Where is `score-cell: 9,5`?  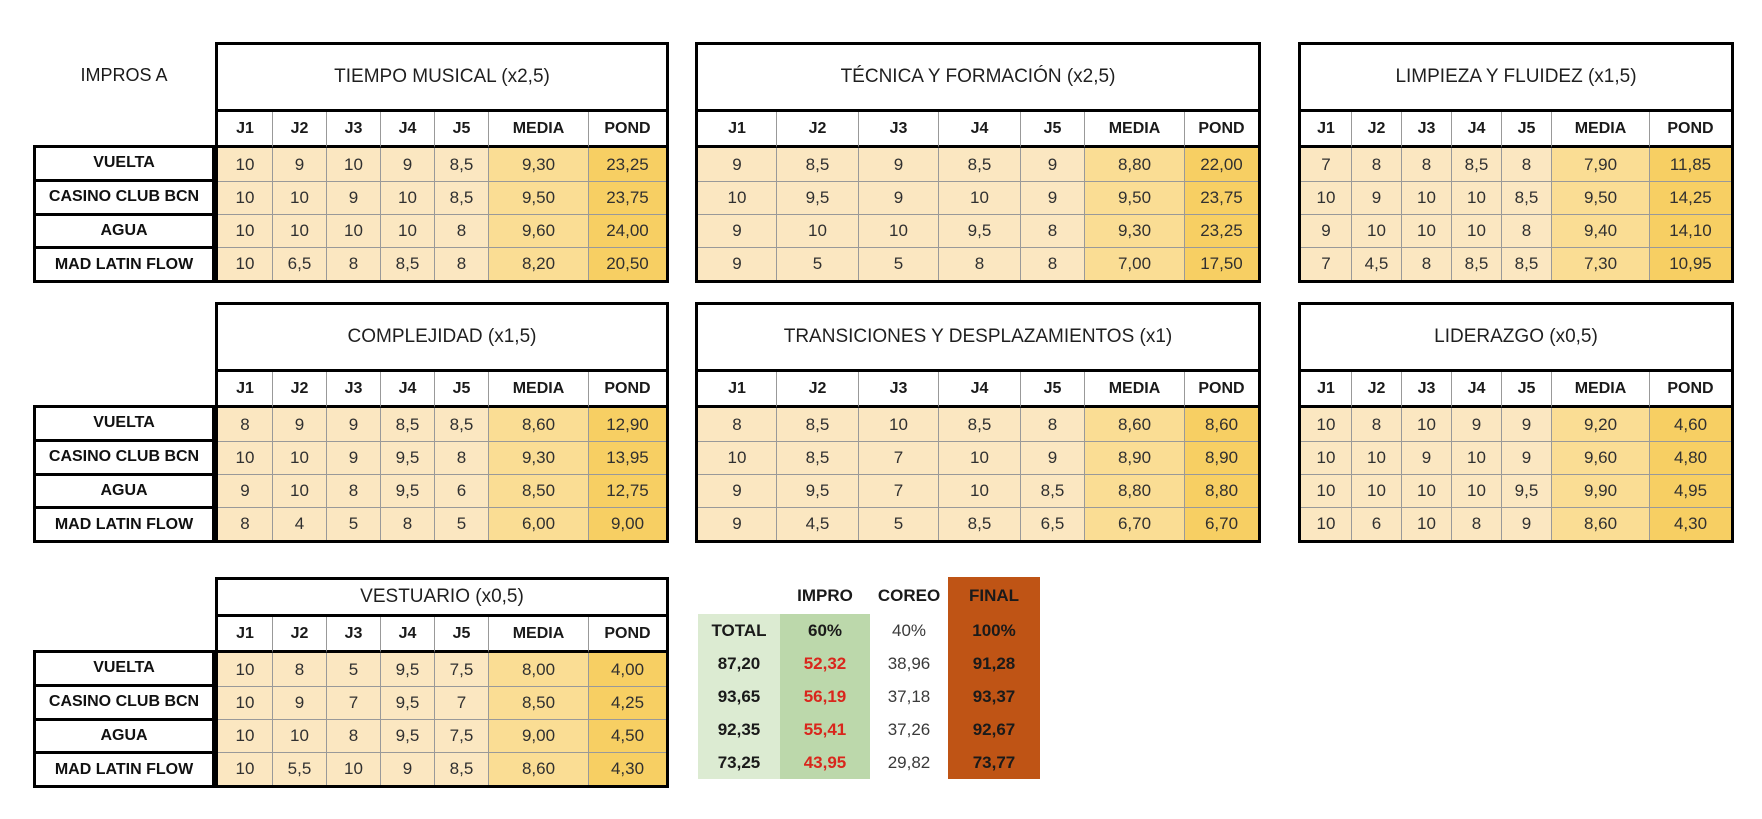
score-cell: 9,5 is located at coordinates (407, 490).